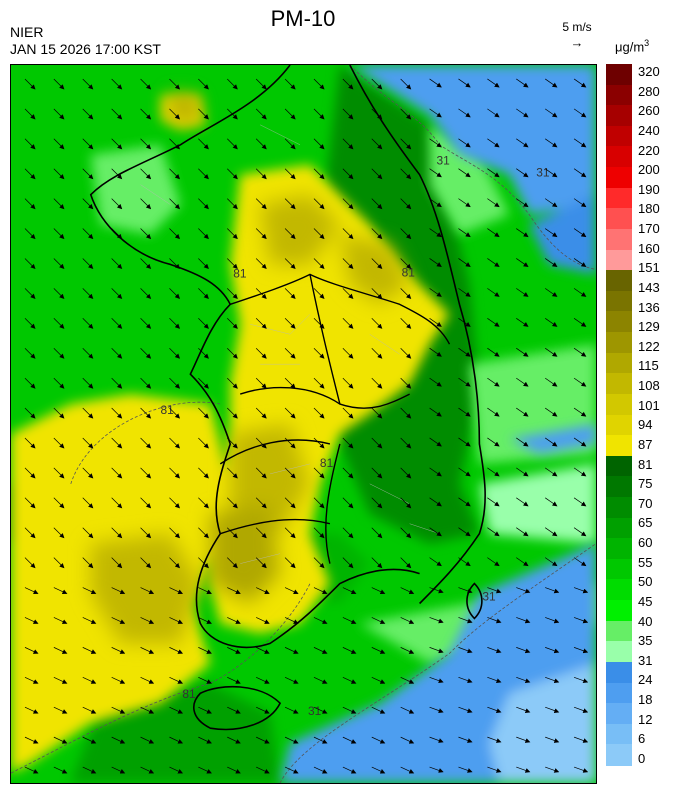  Describe the element at coordinates (645, 700) in the screenshot. I see `legend-tick-label: 18` at that location.